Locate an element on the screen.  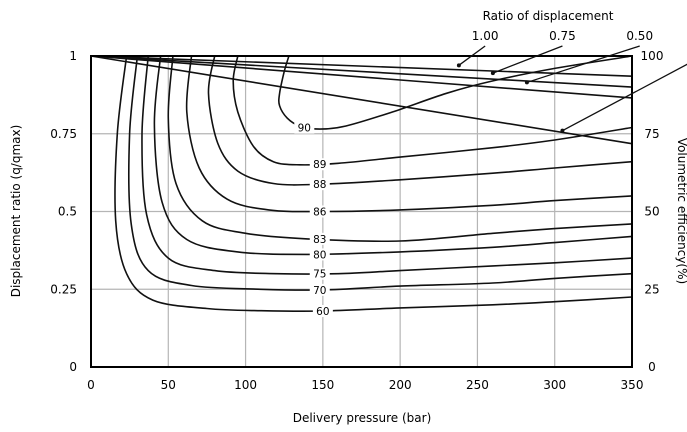
y2-tick-label: 25 is located at coordinates (651, 289).